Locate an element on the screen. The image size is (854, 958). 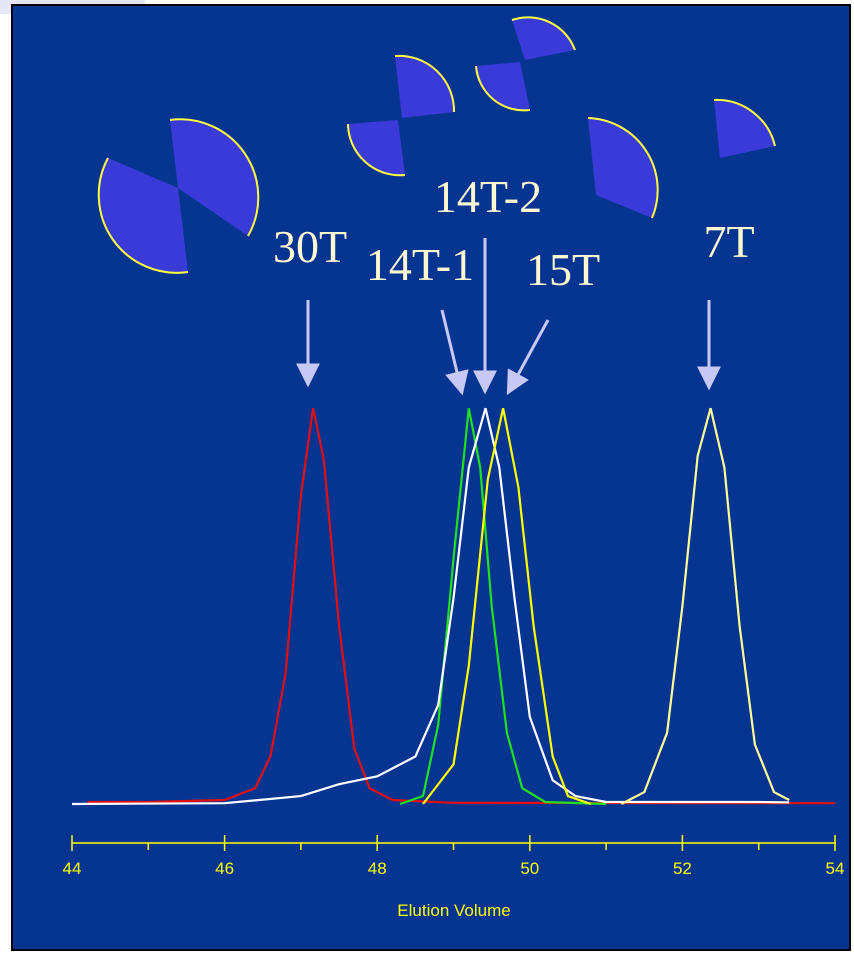
x-tick-label: 50 is located at coordinates (529, 868).